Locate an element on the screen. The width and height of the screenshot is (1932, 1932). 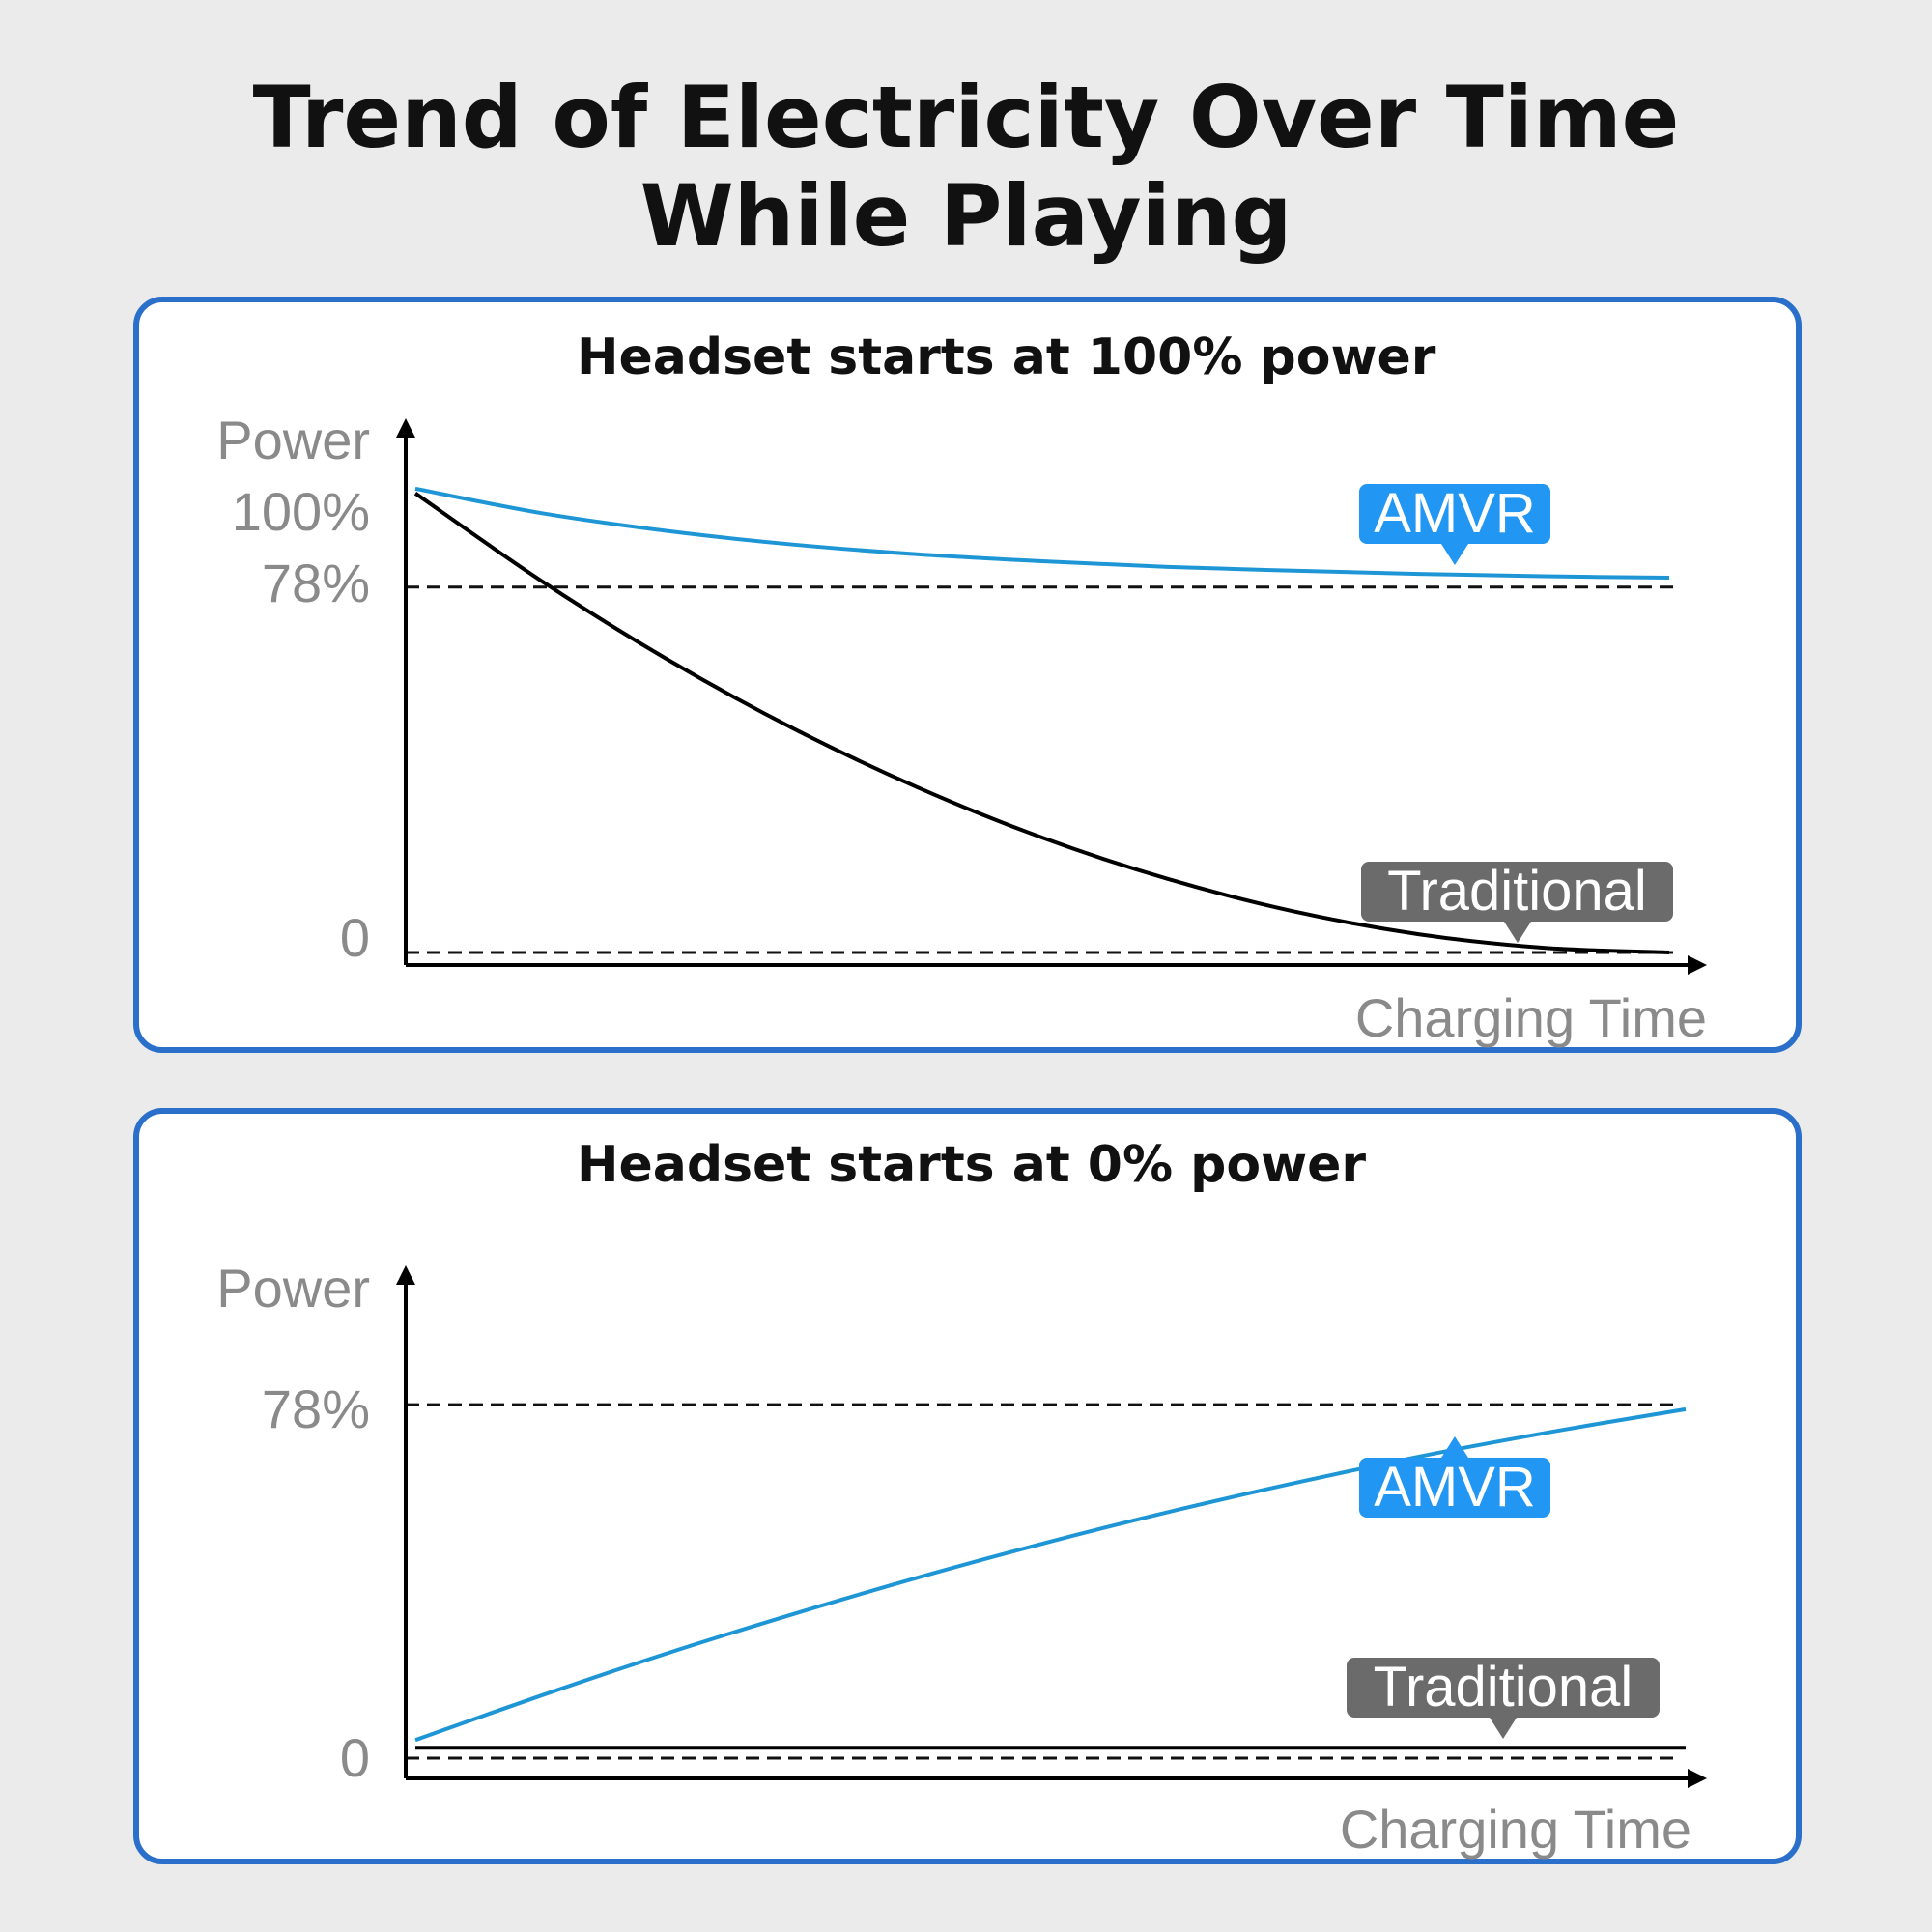
panel1-xlabel: Charging Time is located at coordinates (1530, 1018).